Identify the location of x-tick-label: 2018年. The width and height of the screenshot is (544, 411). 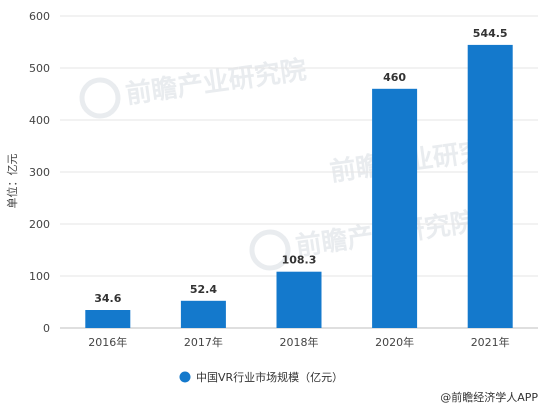
(299, 342).